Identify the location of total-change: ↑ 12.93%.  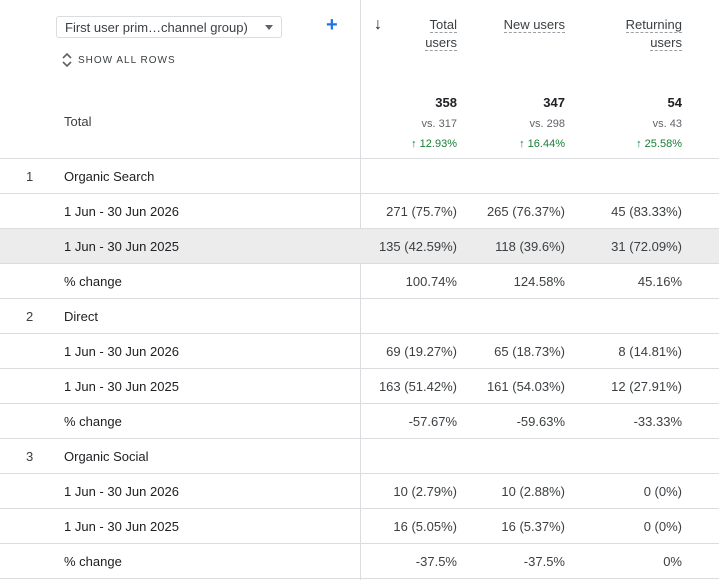
(434, 144).